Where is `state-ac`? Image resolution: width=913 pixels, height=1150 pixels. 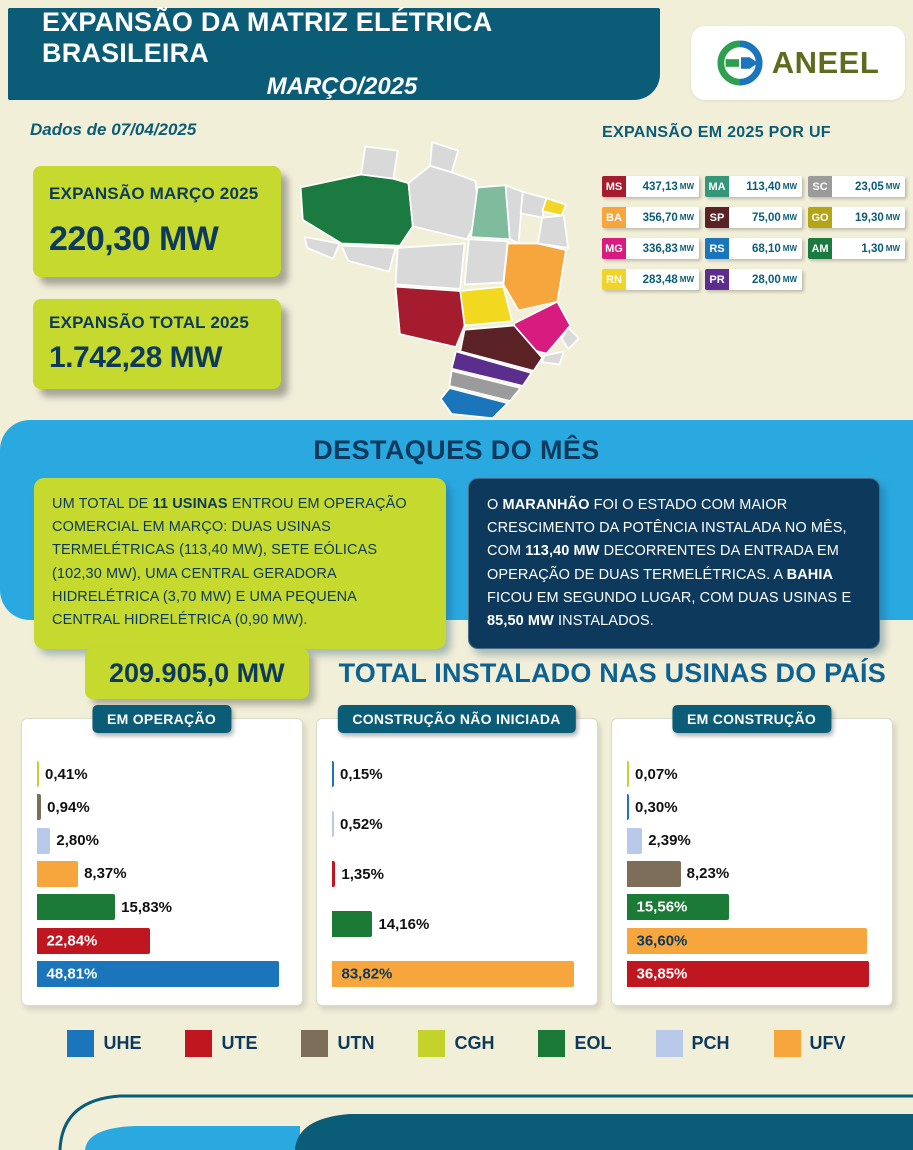 state-ac is located at coordinates (322, 248).